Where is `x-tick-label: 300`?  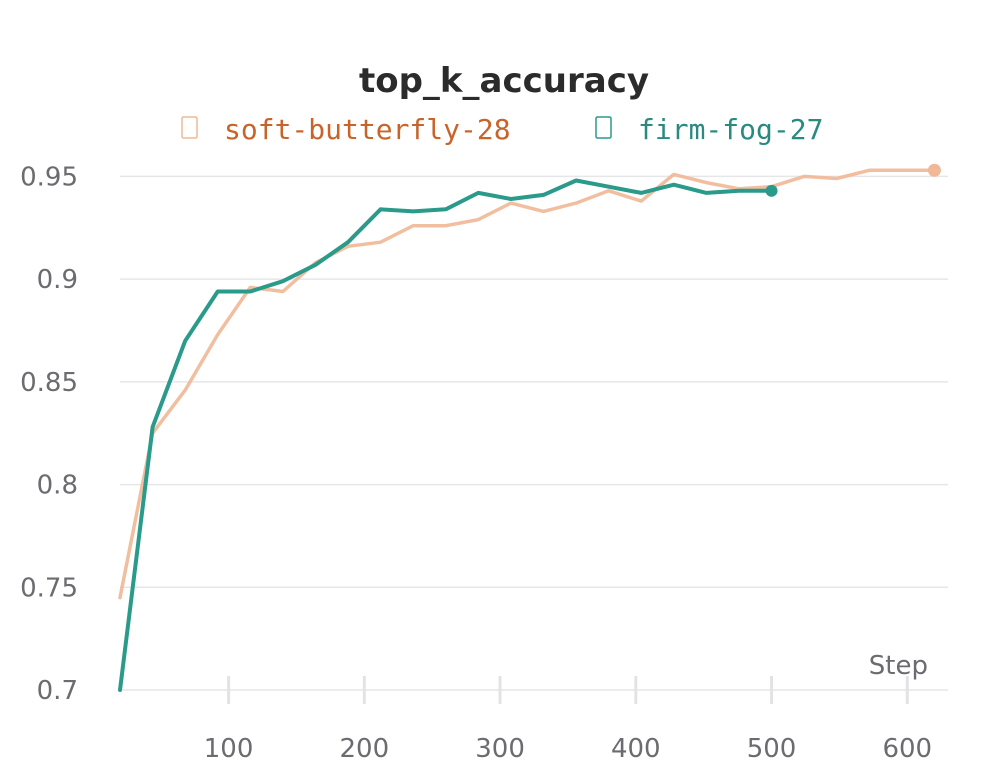 x-tick-label: 300 is located at coordinates (500, 749).